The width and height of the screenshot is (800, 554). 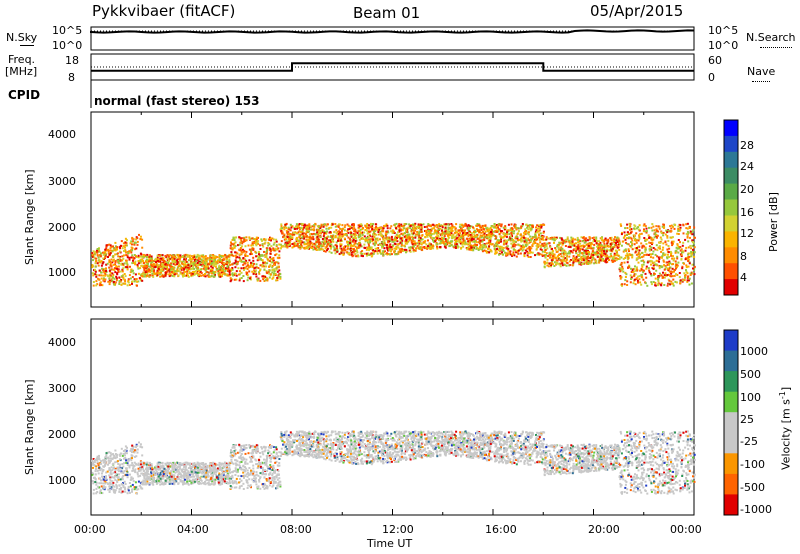 I want to click on velocity-cbar-tick-m100: -100, so click(x=752, y=464).